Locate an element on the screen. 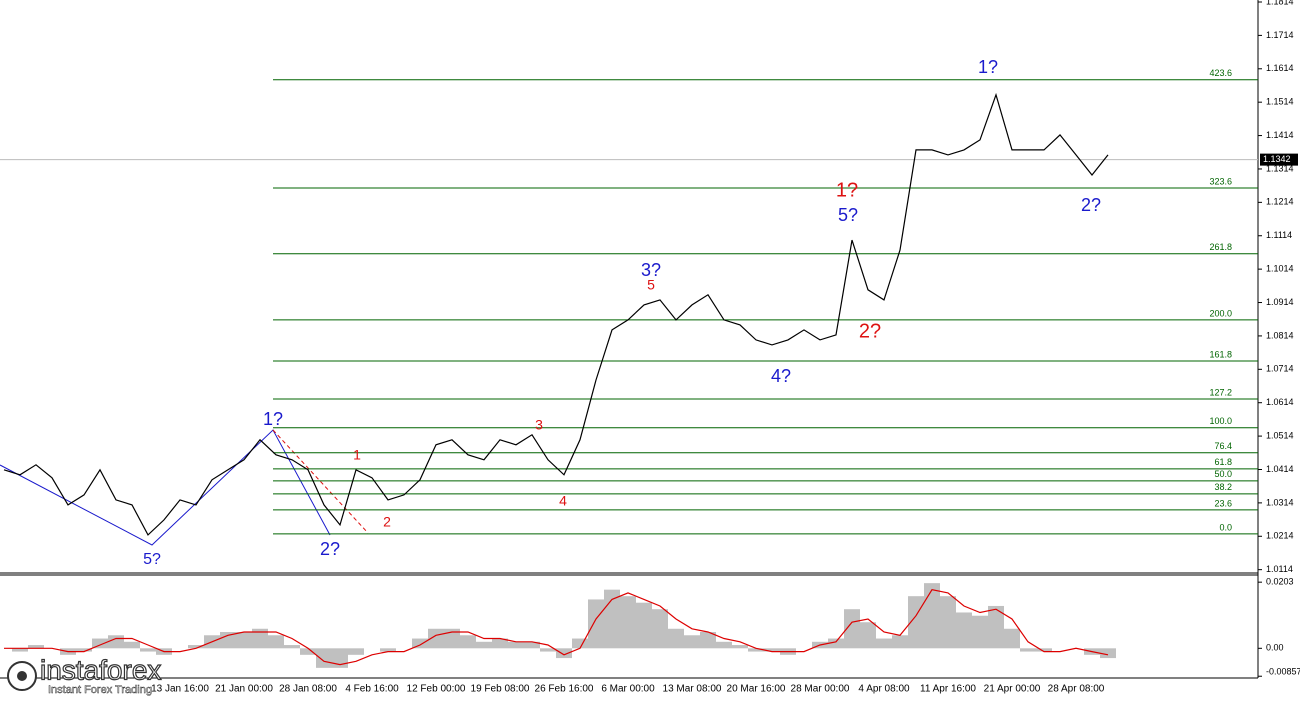 This screenshot has height=705, width=1300. y-tick-label: 1.1214 is located at coordinates (1280, 202).